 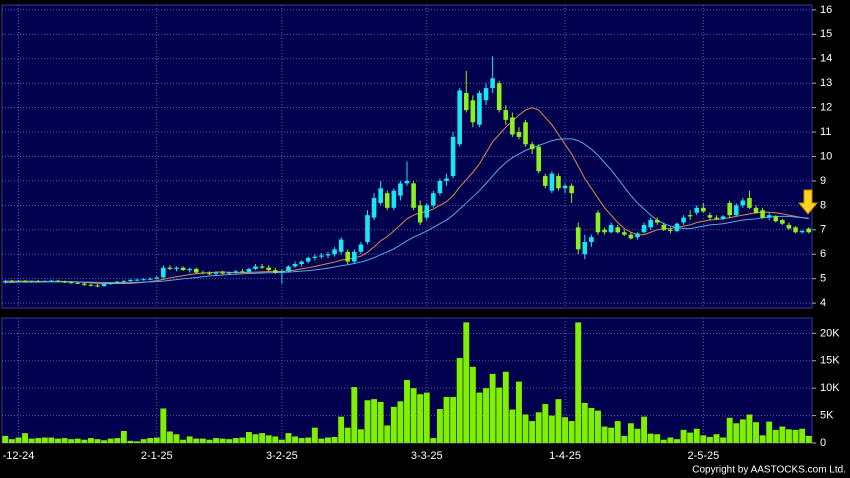 What do you see at coordinates (427, 456) in the screenshot?
I see `x-tick-label: 3-3-25` at bounding box center [427, 456].